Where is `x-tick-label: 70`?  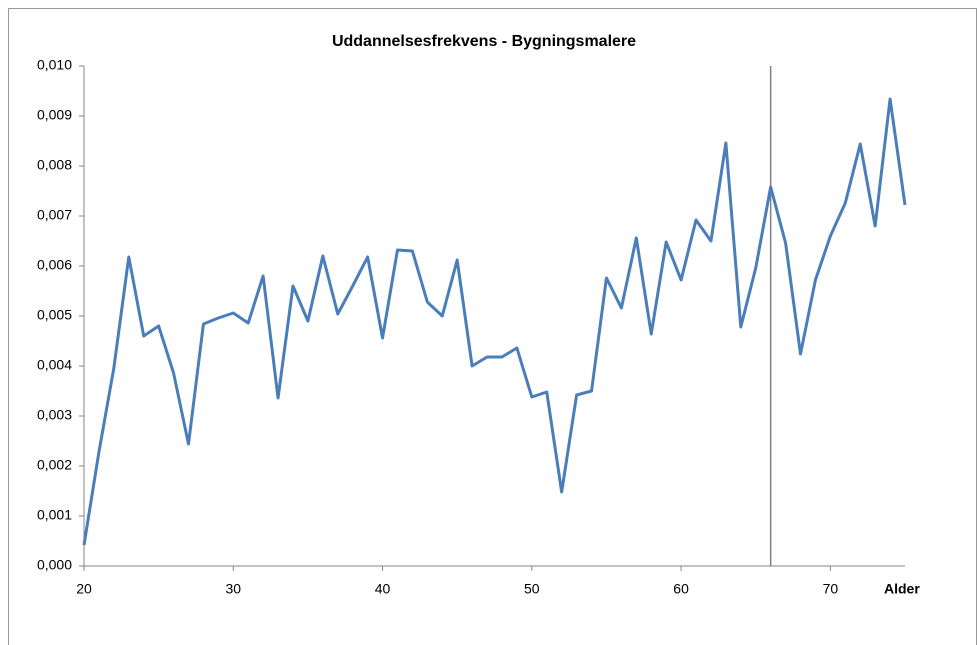
x-tick-label: 70 is located at coordinates (831, 589).